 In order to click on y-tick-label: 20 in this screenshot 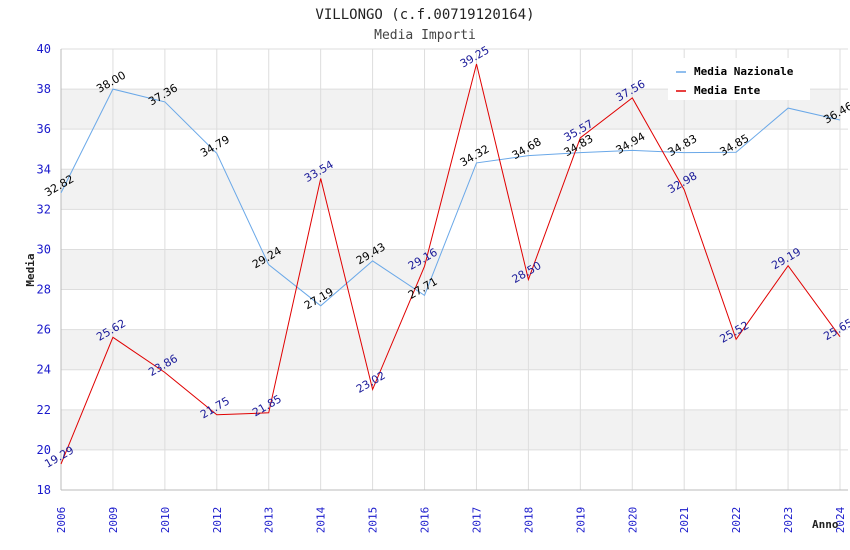, I will do `click(44, 450)`.